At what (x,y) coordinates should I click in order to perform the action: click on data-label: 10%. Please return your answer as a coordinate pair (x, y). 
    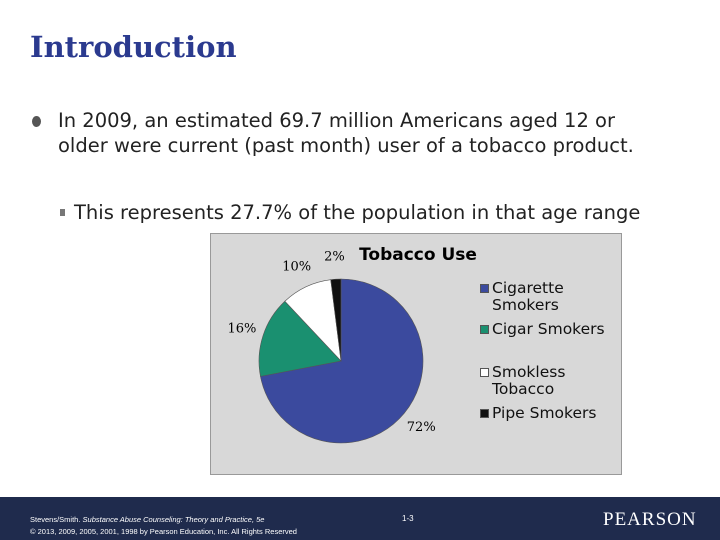
    Looking at the image, I should click on (296, 266).